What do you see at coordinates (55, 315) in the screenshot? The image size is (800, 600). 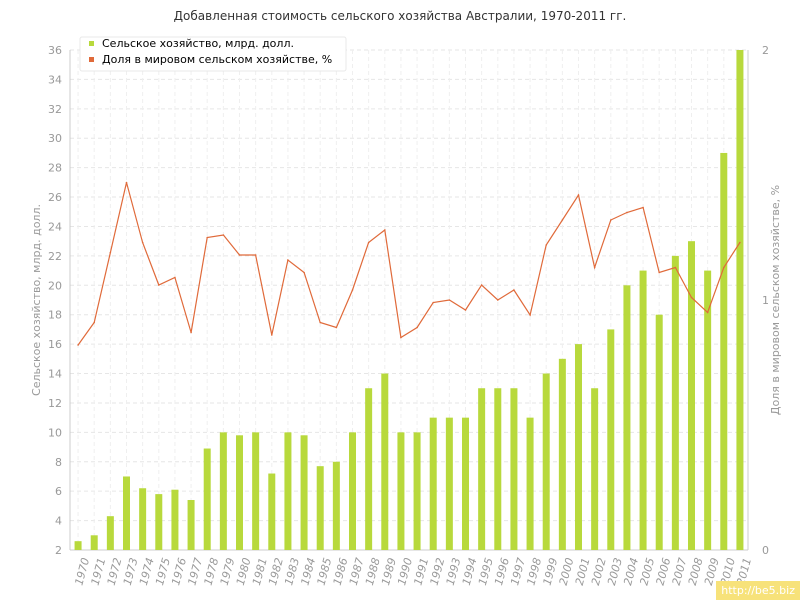 I see `y-tick-left: 18` at bounding box center [55, 315].